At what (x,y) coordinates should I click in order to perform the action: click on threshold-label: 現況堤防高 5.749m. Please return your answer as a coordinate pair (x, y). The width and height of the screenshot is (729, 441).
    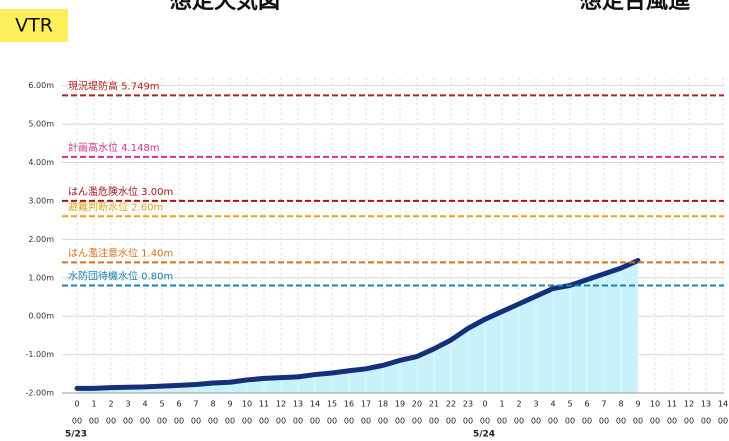
    Looking at the image, I should click on (114, 85).